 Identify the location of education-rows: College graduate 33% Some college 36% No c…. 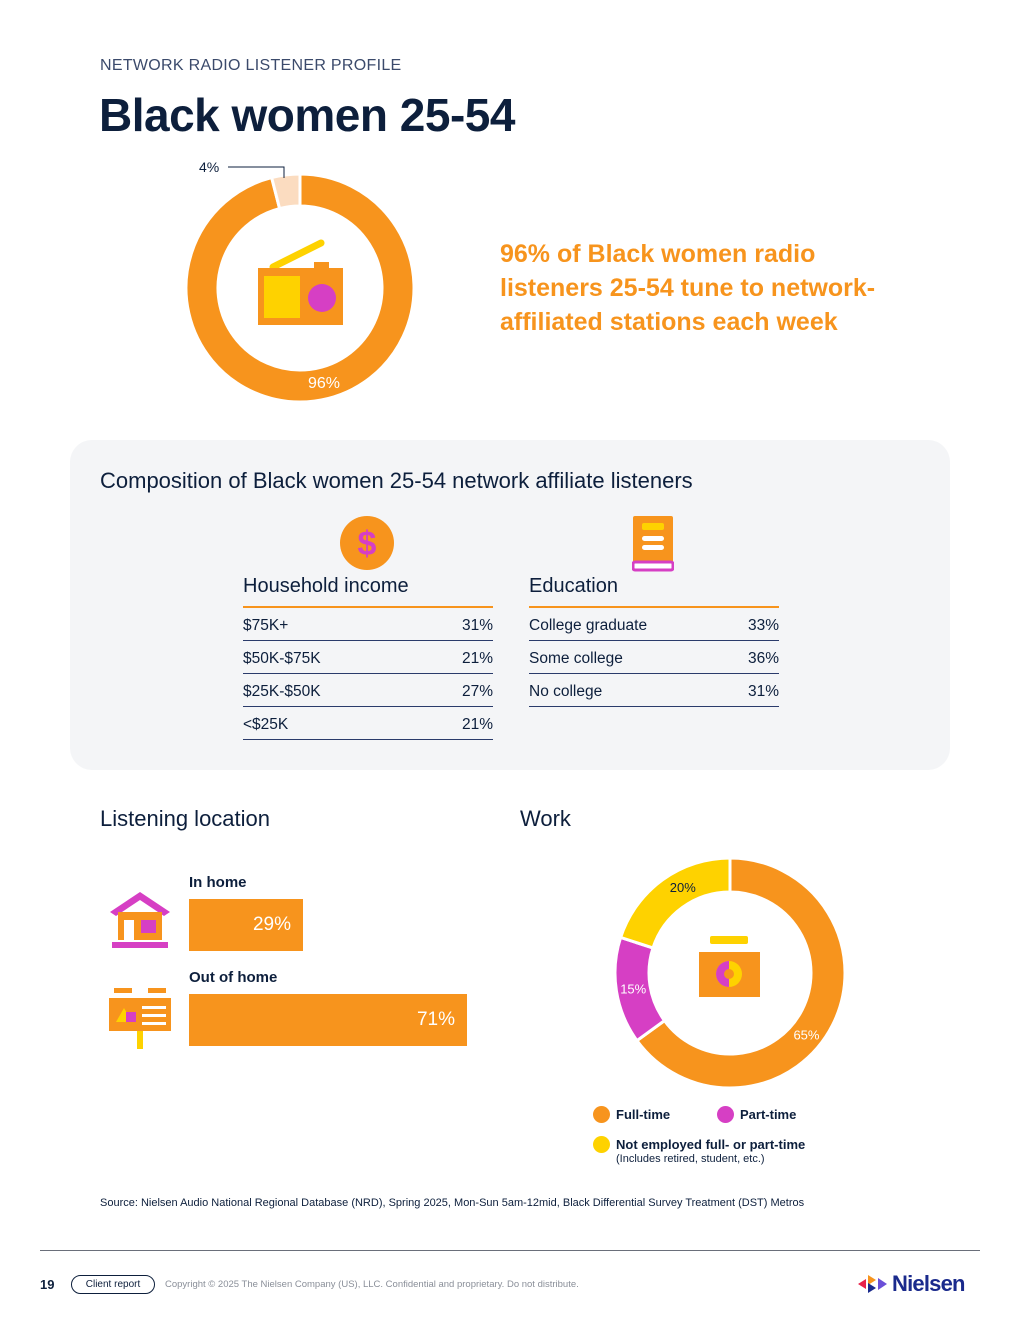
(654, 656).